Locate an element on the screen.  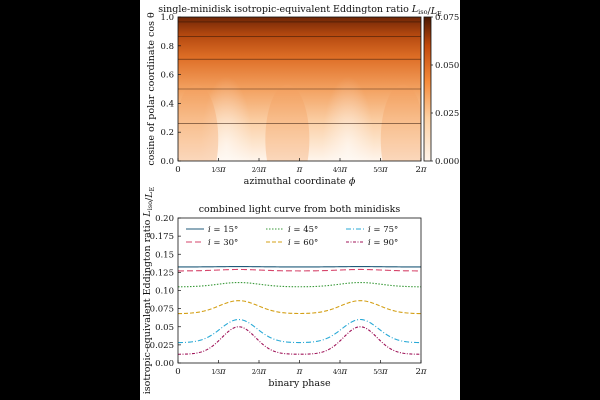
heatmap-x-tick-label: 2π is located at coordinates (420, 170).